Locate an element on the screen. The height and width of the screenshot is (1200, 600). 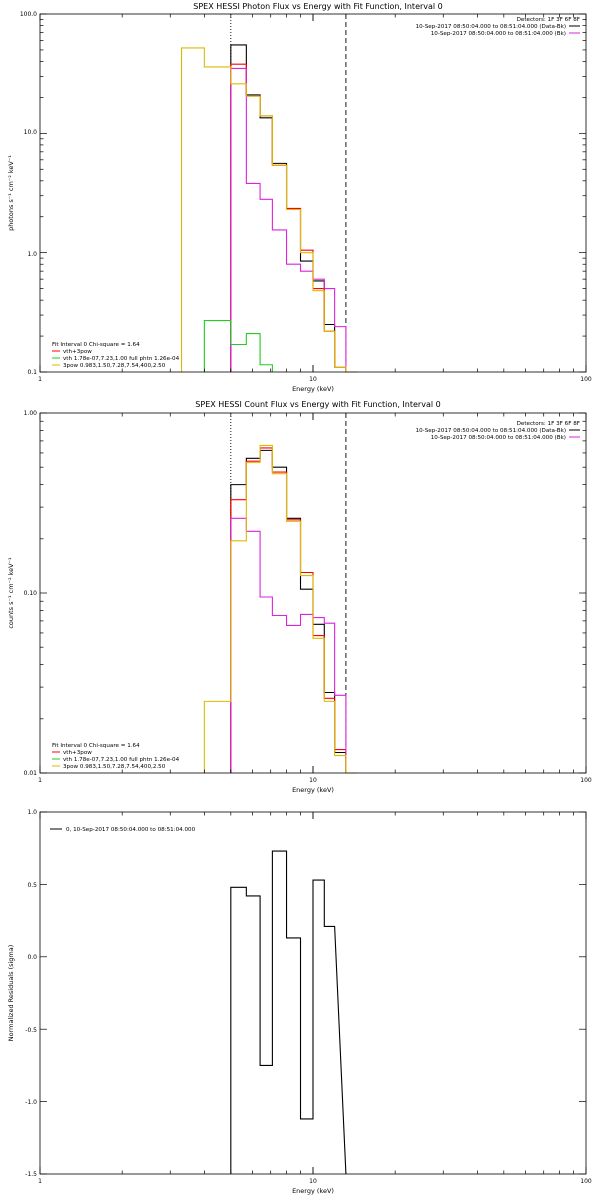
photon-x-tick-1: 1 is located at coordinates (40, 379).